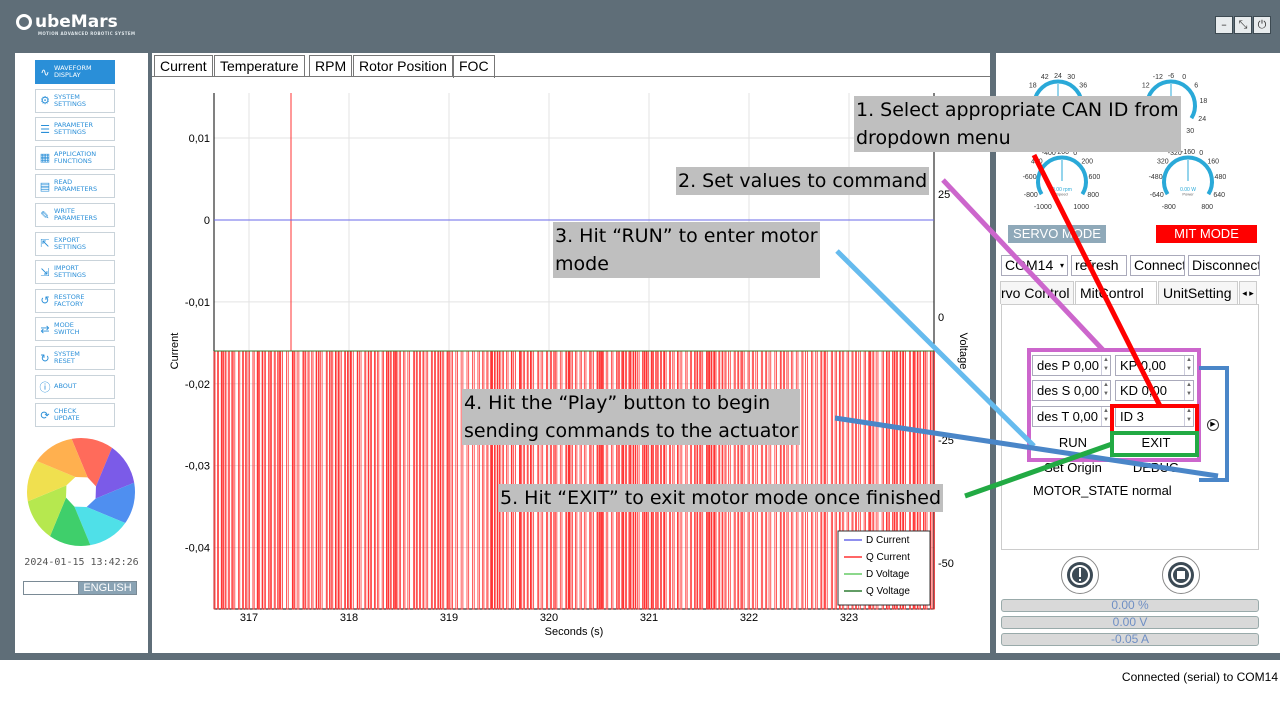 This screenshot has width=1280, height=718. Describe the element at coordinates (45, 129) in the screenshot. I see `sliders-icon: ☰` at that location.